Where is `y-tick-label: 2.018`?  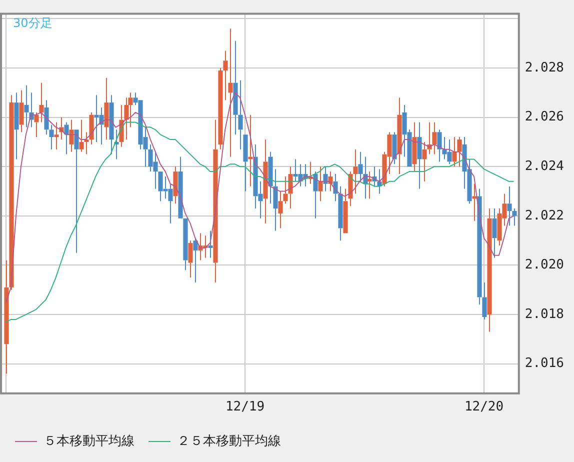
y-tick-label: 2.018 is located at coordinates (544, 314).